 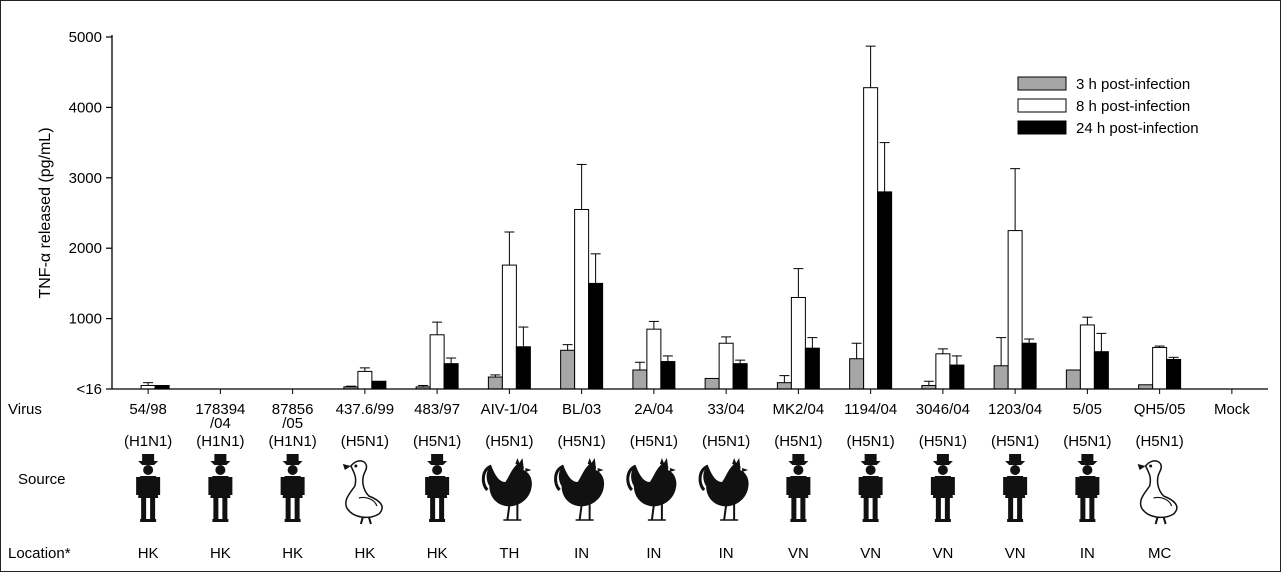 I want to click on virus-label: 1194/04, so click(x=870, y=409).